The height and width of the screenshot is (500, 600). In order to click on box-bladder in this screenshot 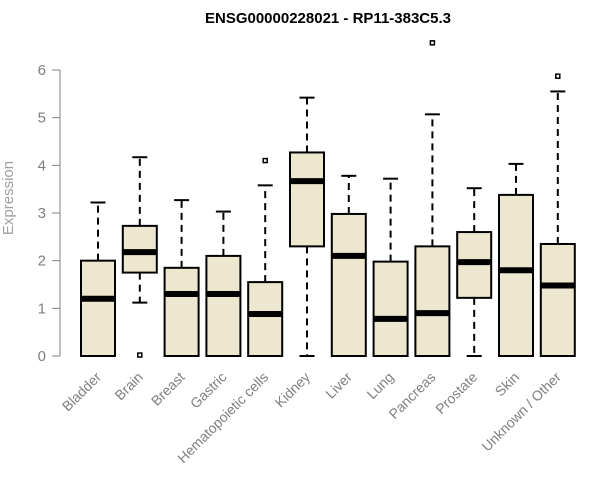, I will do `click(98, 279)`.